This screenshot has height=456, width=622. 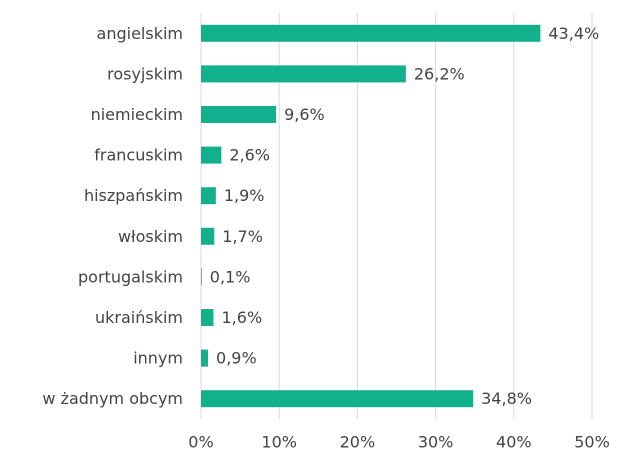 I want to click on y-tick-label: w żadnym obcym, so click(x=112, y=398).